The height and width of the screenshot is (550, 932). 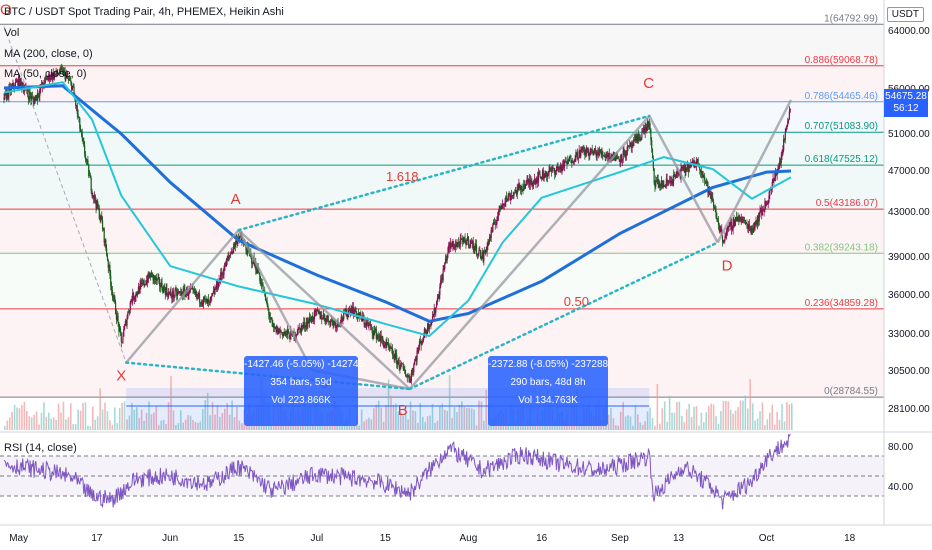 I want to click on x-tick-18: 18, so click(x=850, y=538).